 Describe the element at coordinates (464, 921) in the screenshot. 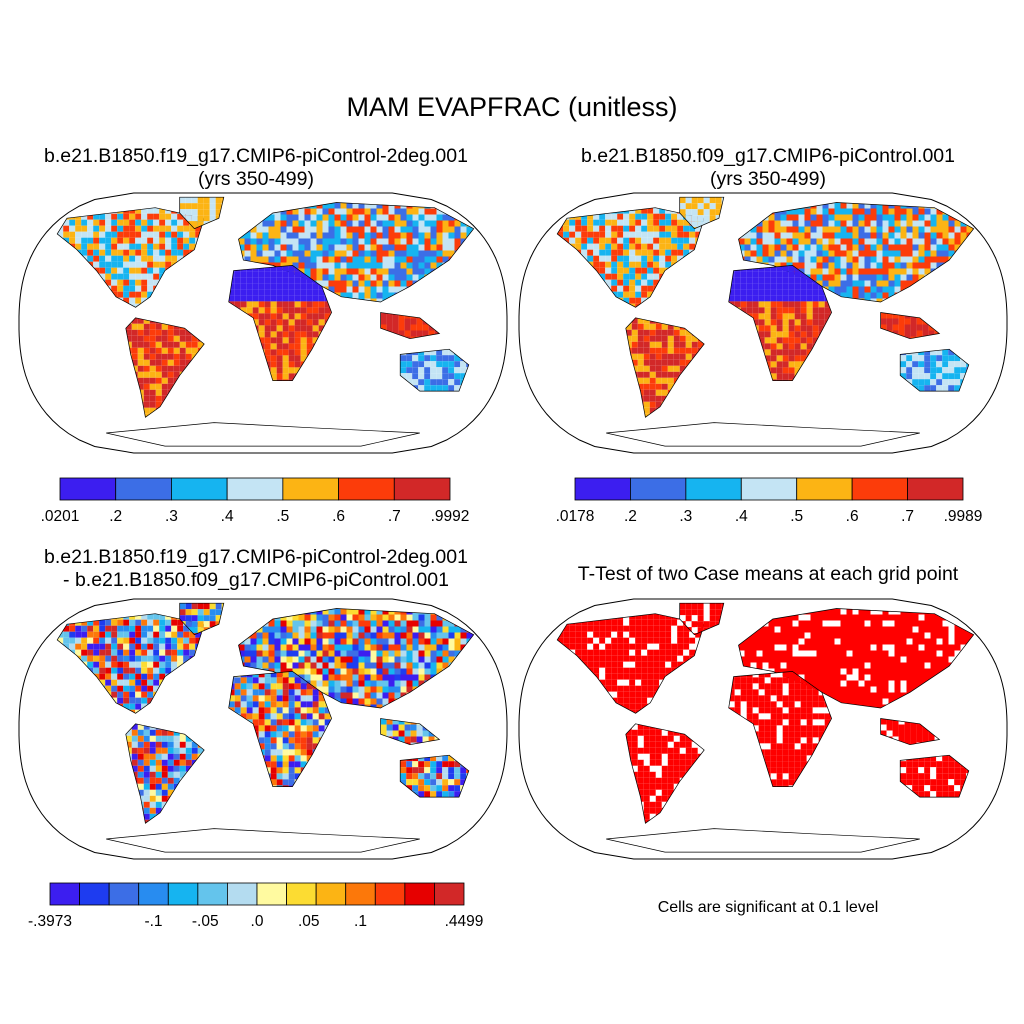

I see `colorbar-label: .4499` at that location.